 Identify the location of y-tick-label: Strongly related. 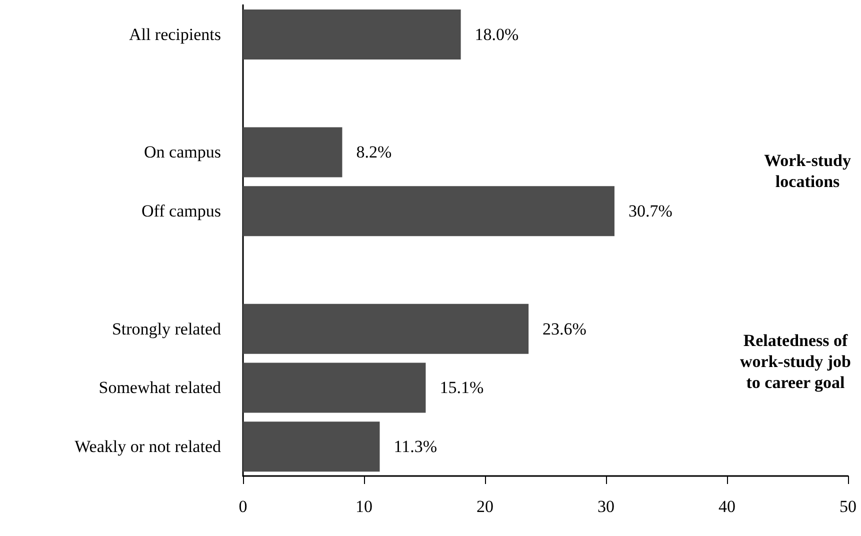
(167, 328).